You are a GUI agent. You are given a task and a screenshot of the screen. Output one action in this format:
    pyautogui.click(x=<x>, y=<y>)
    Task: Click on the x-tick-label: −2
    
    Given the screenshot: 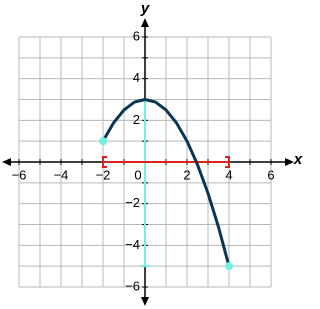 What is the action you would take?
    pyautogui.click(x=103, y=174)
    